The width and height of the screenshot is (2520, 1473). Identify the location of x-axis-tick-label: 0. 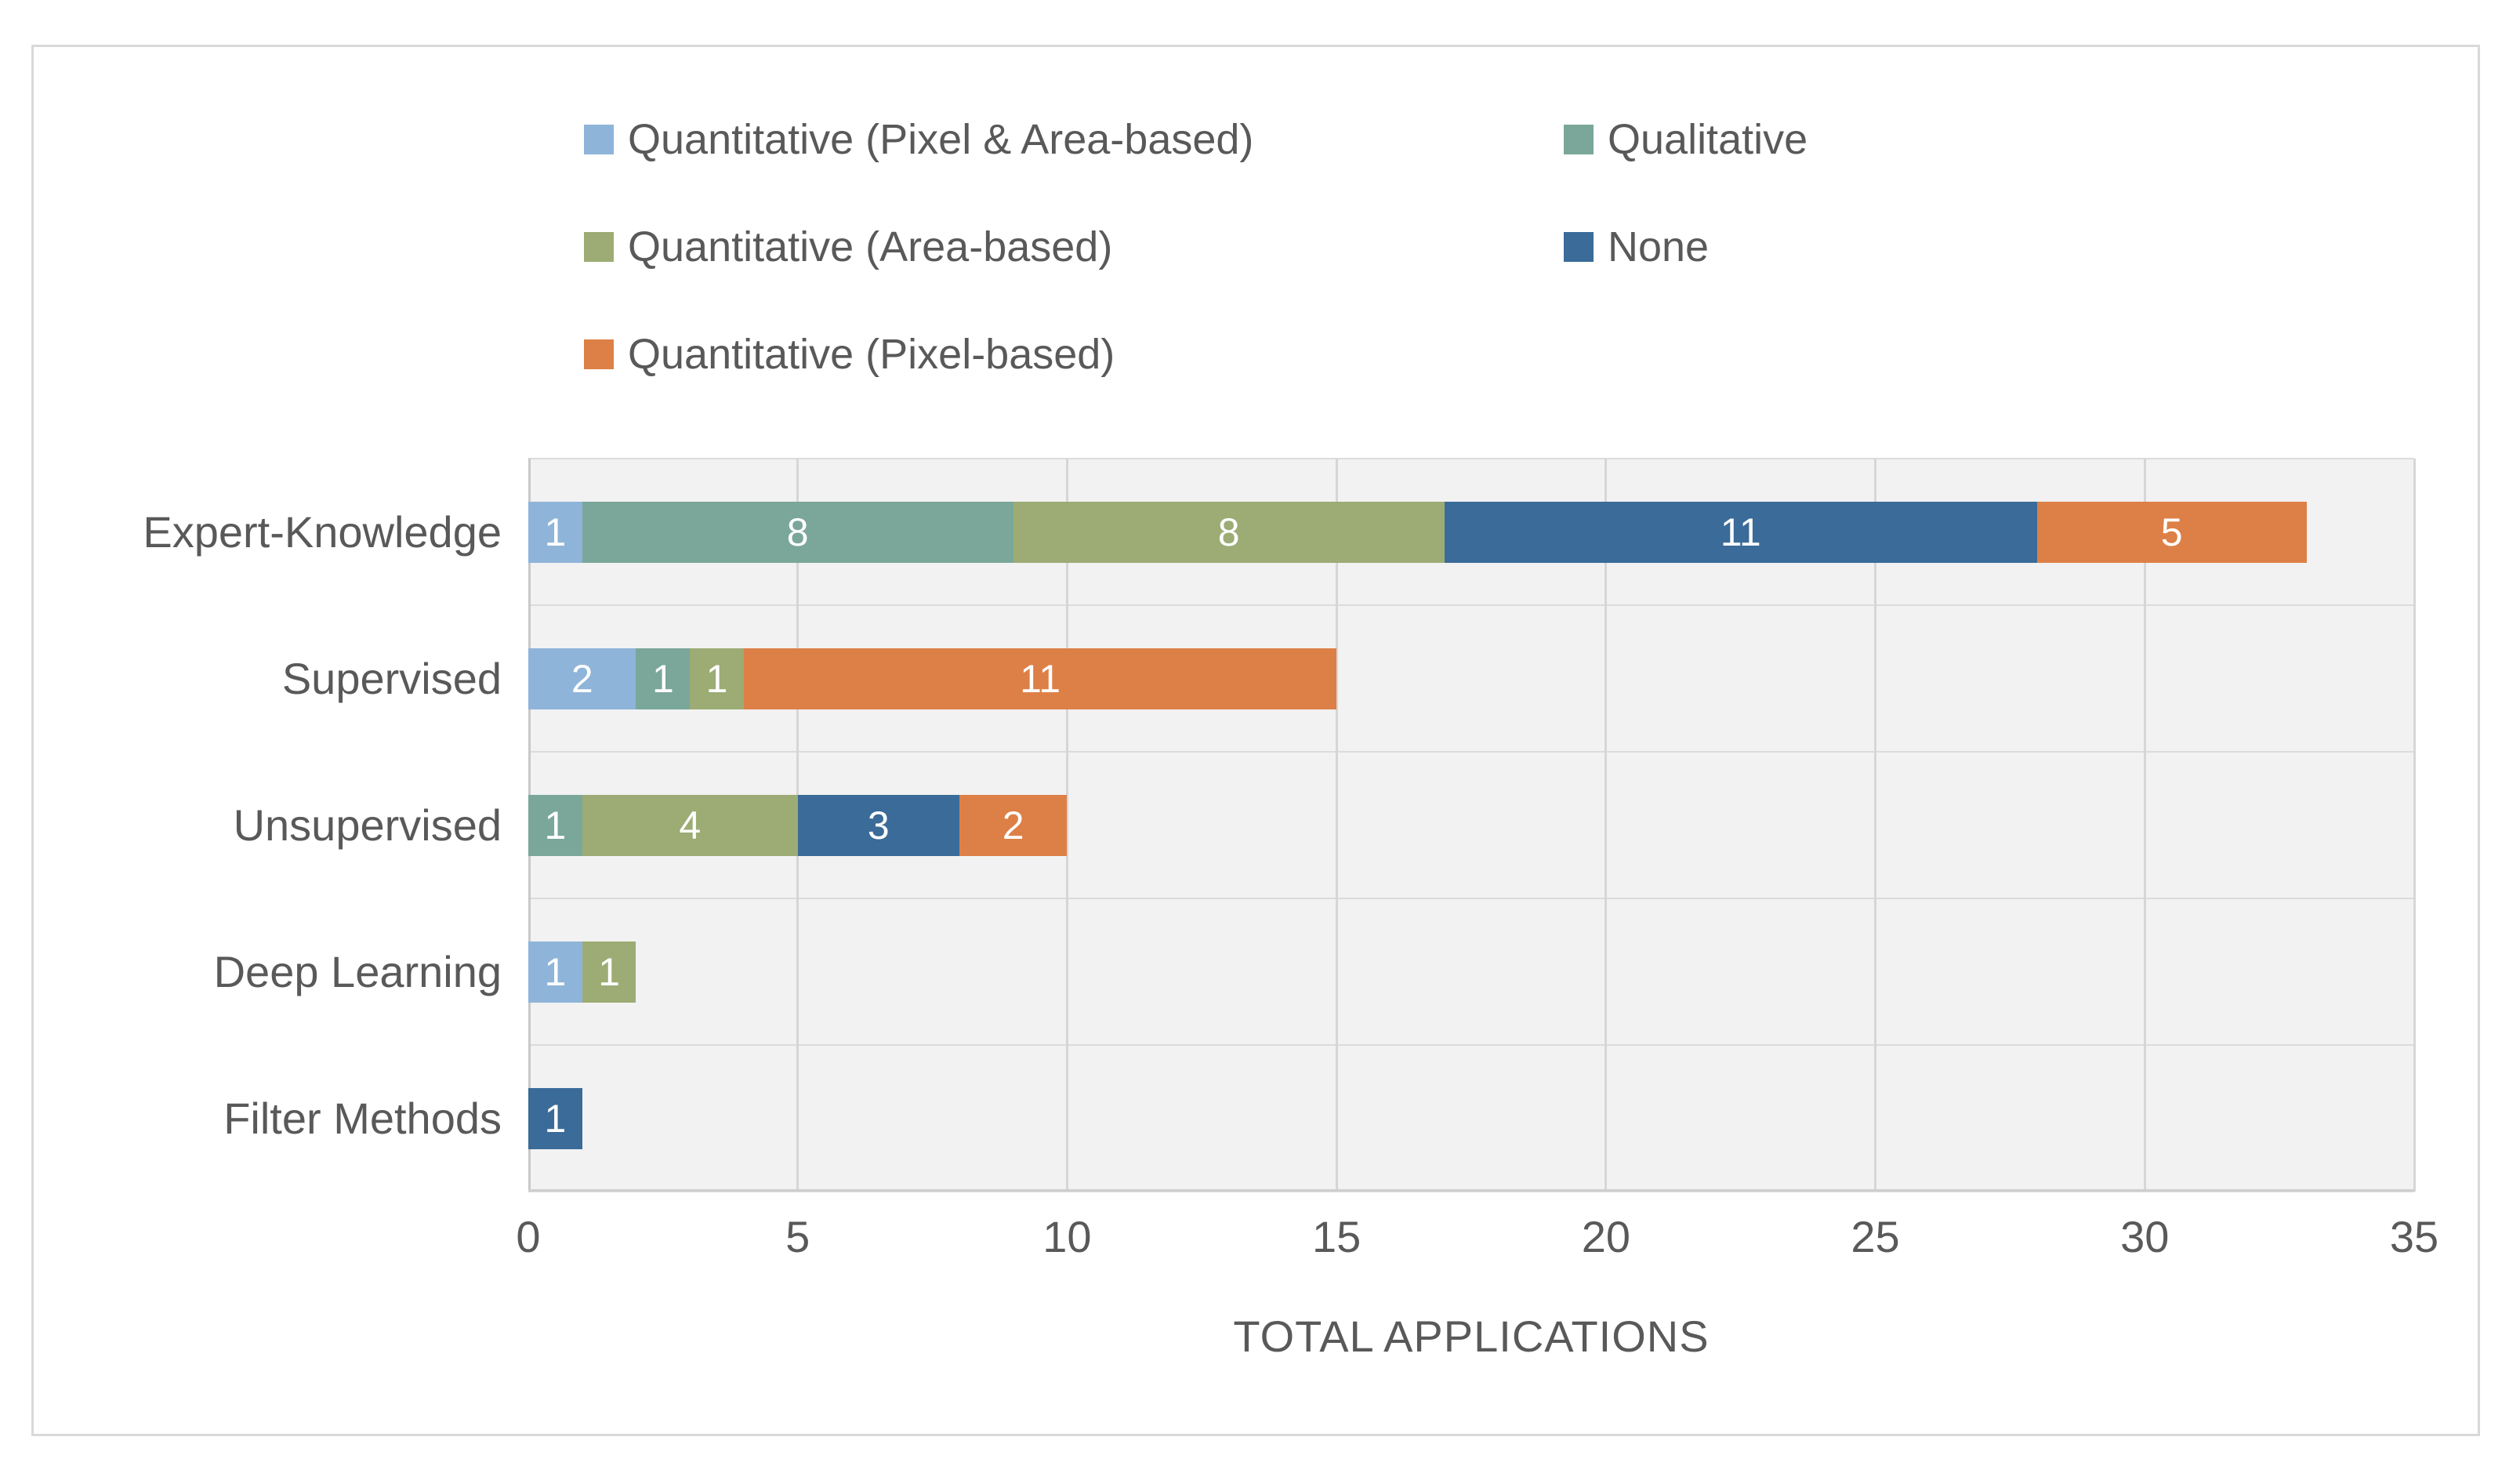
(528, 1236).